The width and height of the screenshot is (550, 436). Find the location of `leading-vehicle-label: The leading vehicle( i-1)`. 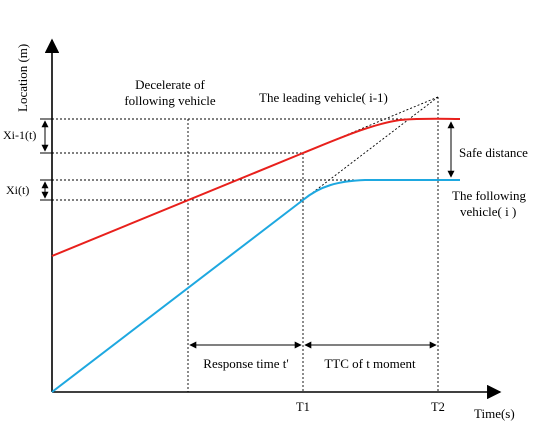

leading-vehicle-label: The leading vehicle( i-1) is located at coordinates (323, 97).